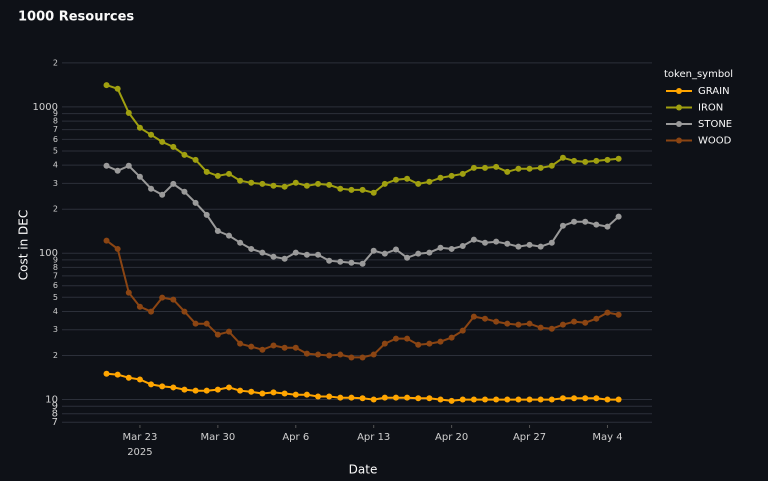  Describe the element at coordinates (45, 107) in the screenshot. I see `y-tick-label: 1000` at that location.